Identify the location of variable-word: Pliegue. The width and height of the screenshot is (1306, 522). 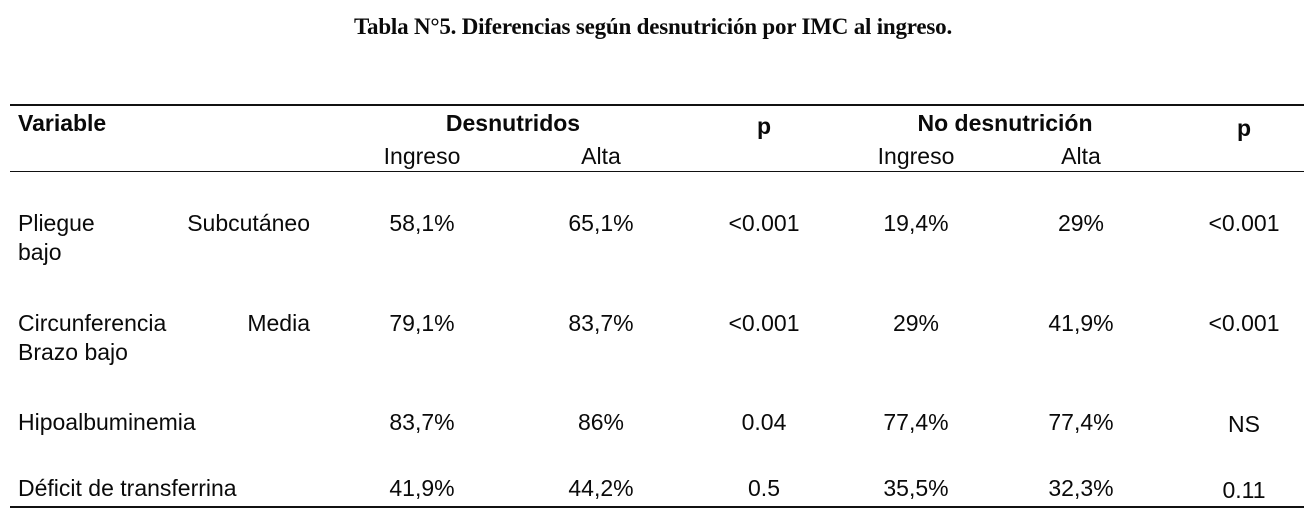
(56, 223).